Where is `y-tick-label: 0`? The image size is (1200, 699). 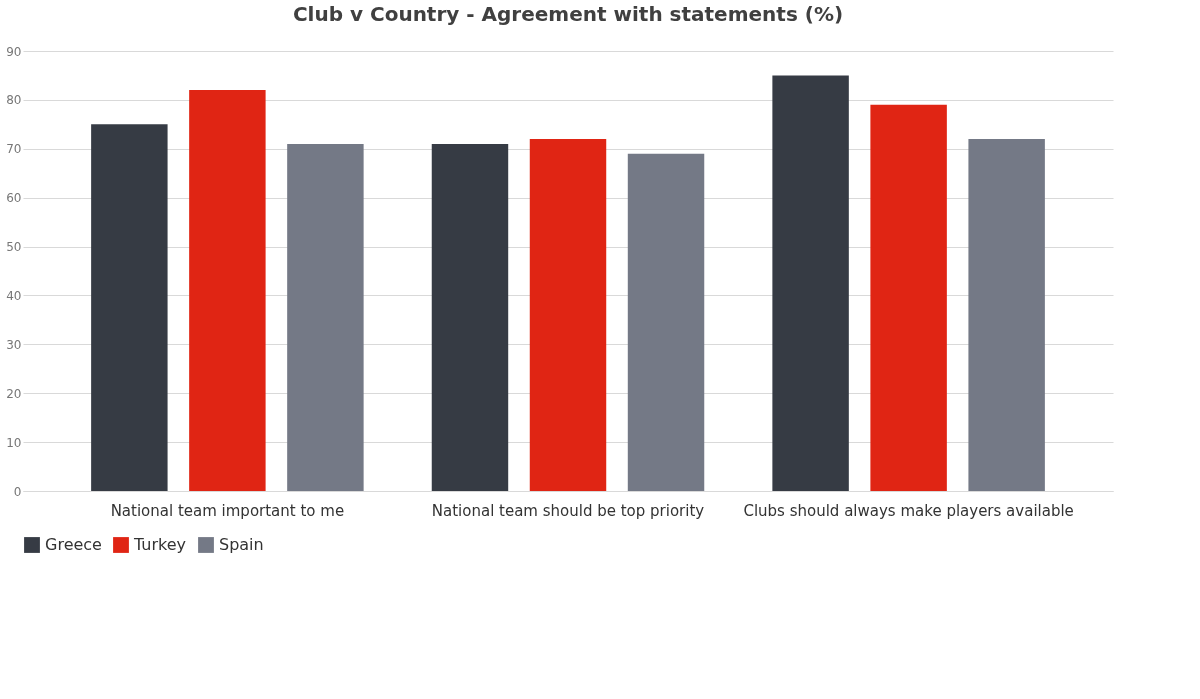 y-tick-label: 0 is located at coordinates (17, 491).